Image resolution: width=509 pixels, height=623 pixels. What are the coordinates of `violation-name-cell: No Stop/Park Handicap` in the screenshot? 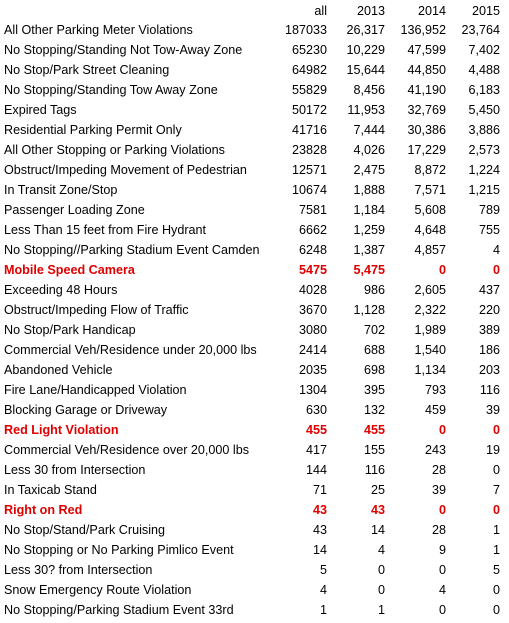 It's located at (136, 330).